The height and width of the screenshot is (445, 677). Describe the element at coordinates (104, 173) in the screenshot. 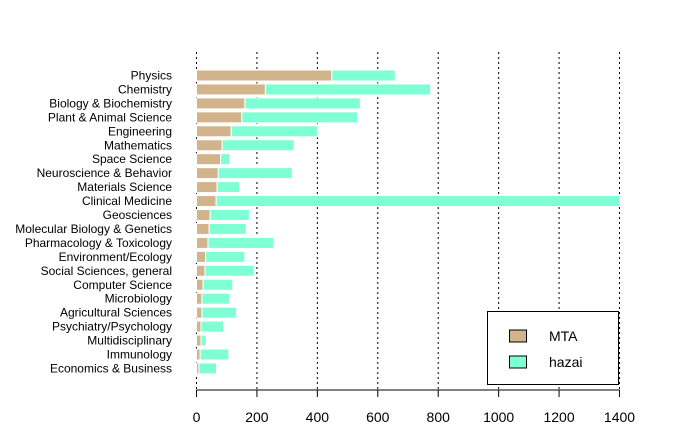

I see `category-label: Neuroscience & Behavior` at that location.